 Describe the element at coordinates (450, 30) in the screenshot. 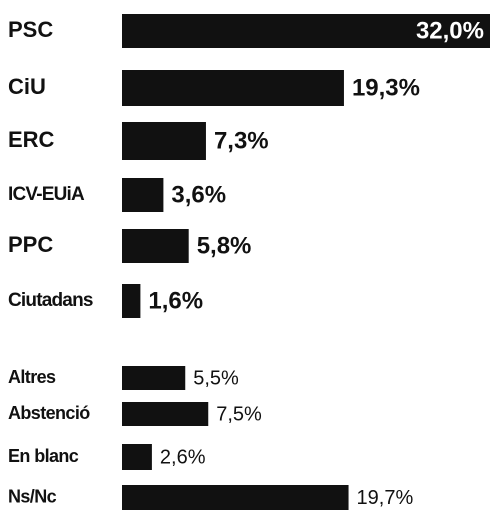

I see `value-label: 32,0%` at that location.